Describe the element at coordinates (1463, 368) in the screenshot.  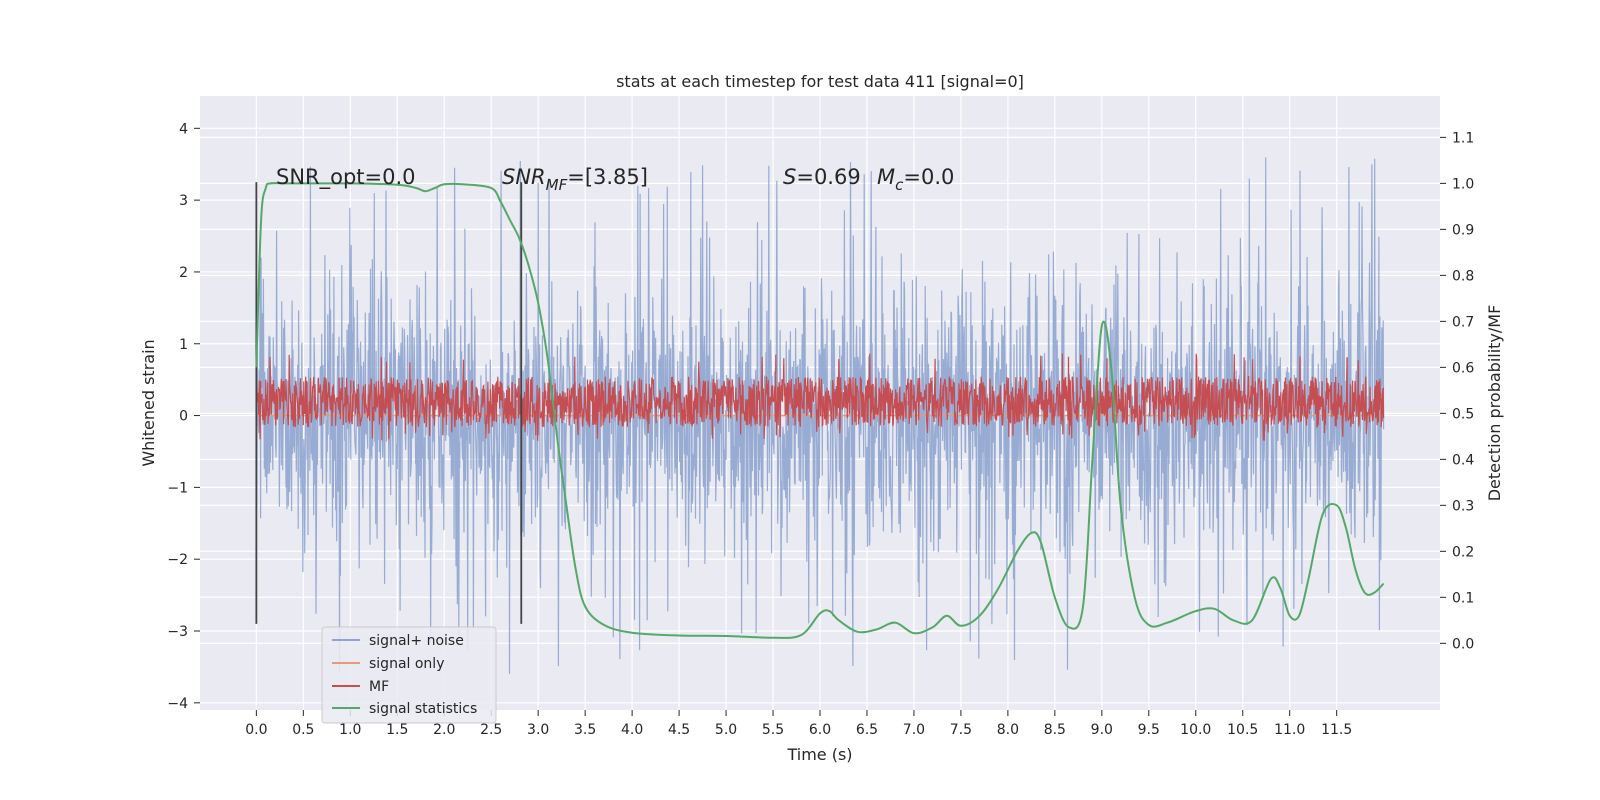
I see `y2-tick-label: 0.6` at that location.